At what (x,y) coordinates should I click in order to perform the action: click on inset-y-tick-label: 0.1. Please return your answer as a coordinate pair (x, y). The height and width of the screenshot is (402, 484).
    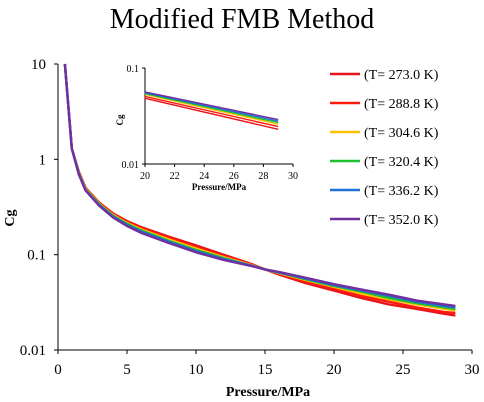
    Looking at the image, I should click on (133, 69).